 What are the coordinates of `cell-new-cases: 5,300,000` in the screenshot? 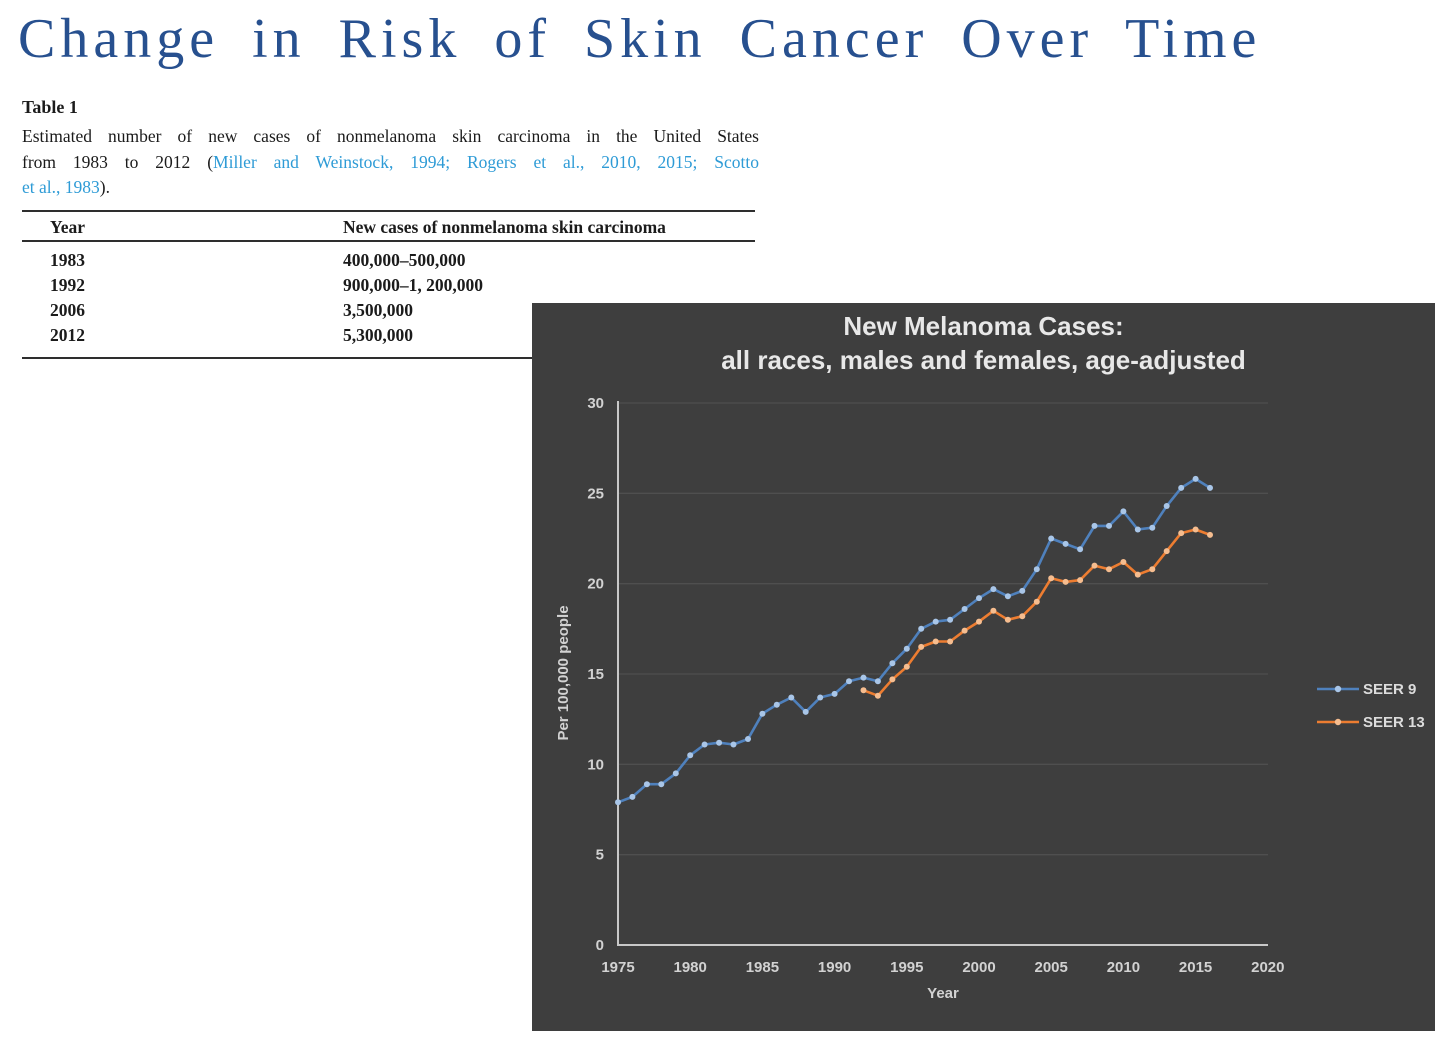 It's located at (378, 335).